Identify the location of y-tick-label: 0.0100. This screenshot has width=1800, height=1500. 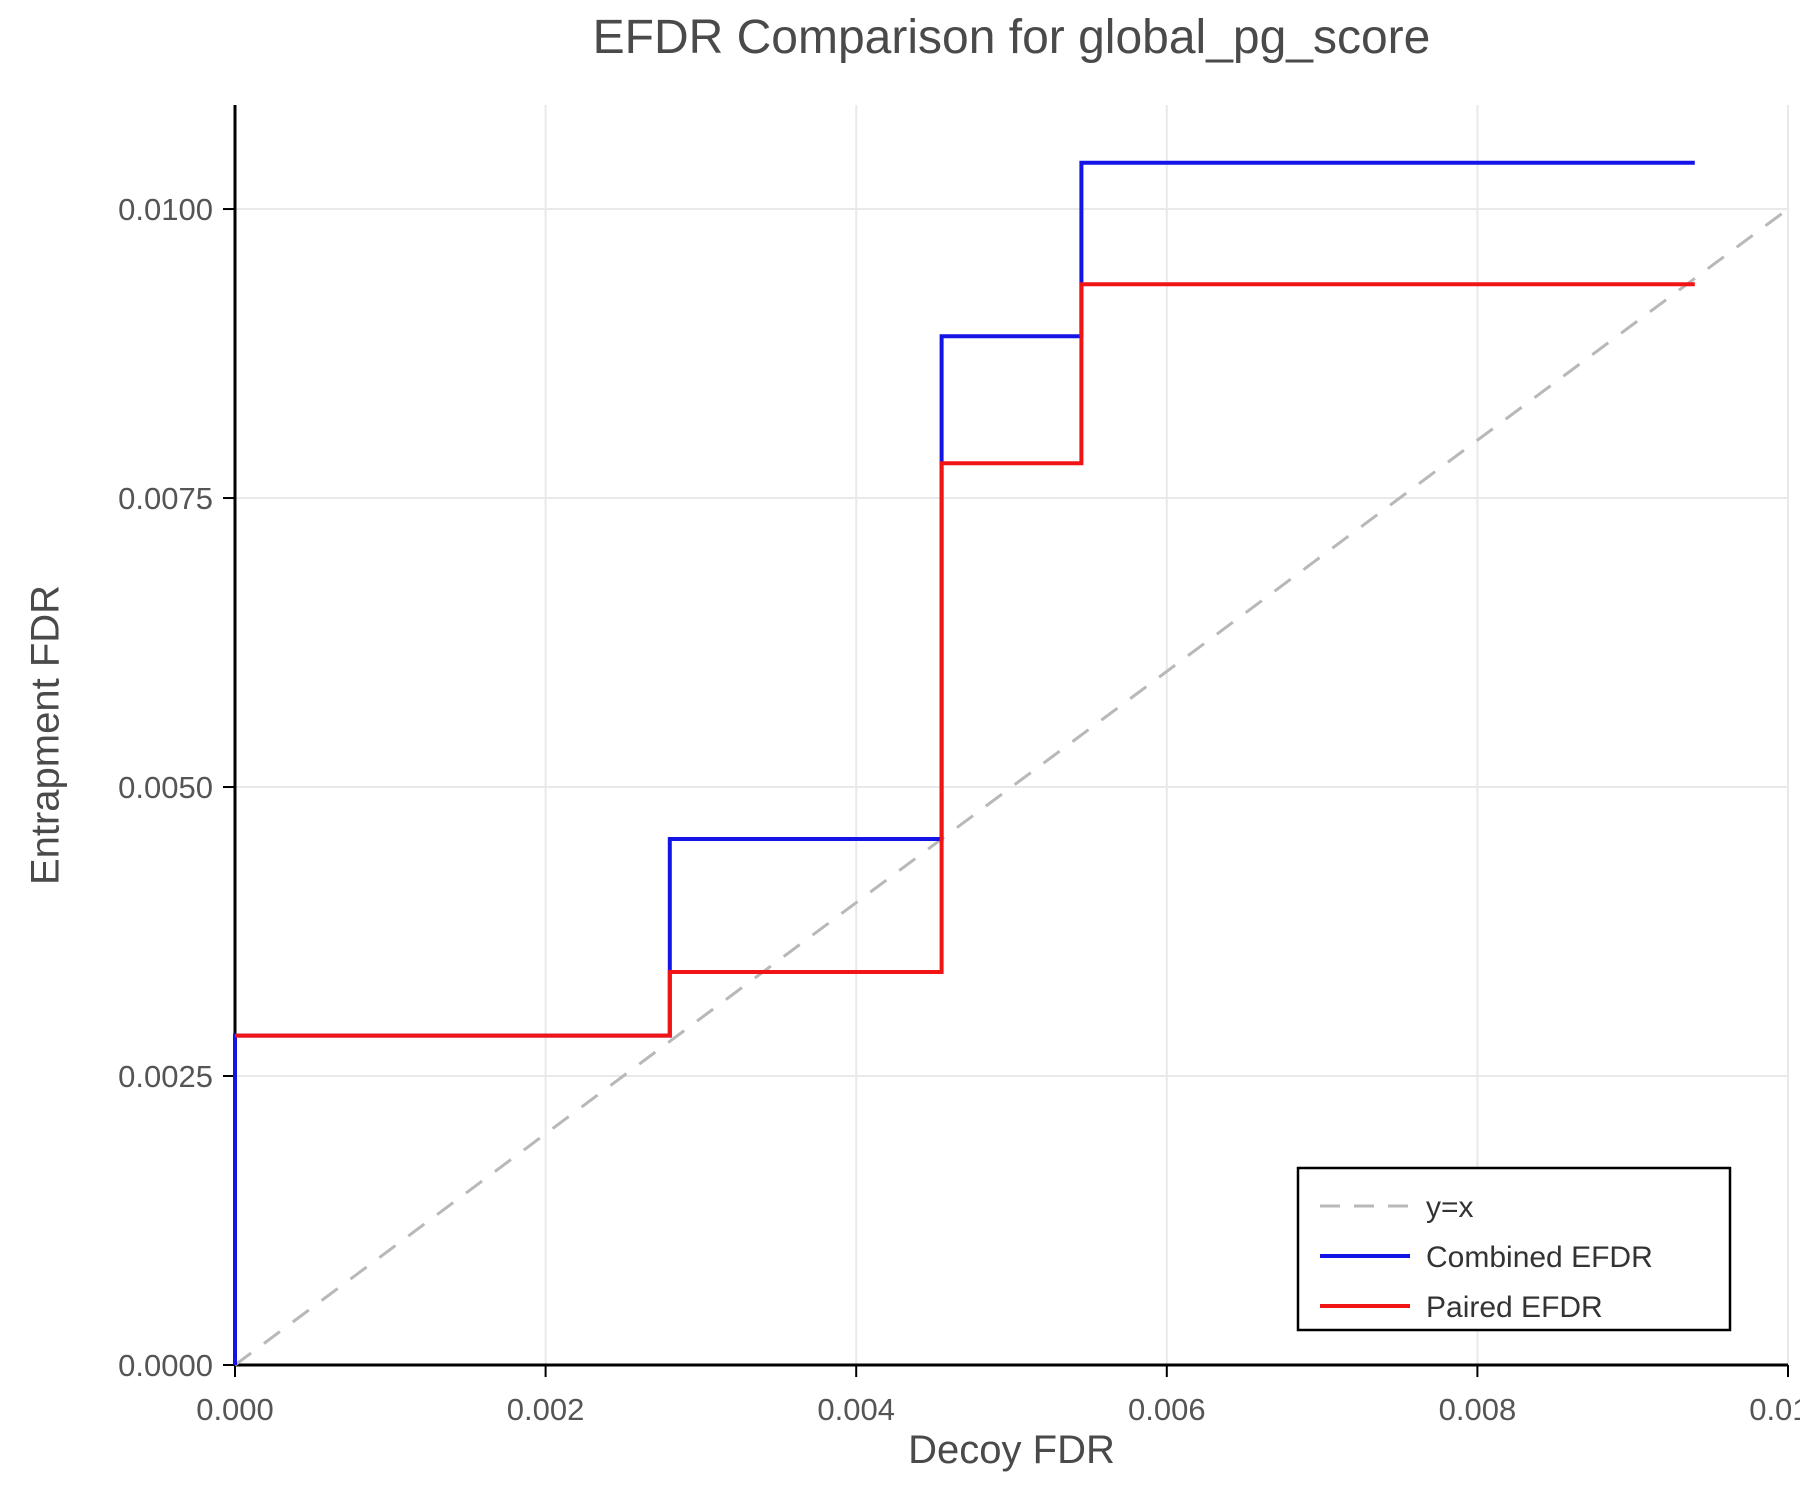
(165, 209).